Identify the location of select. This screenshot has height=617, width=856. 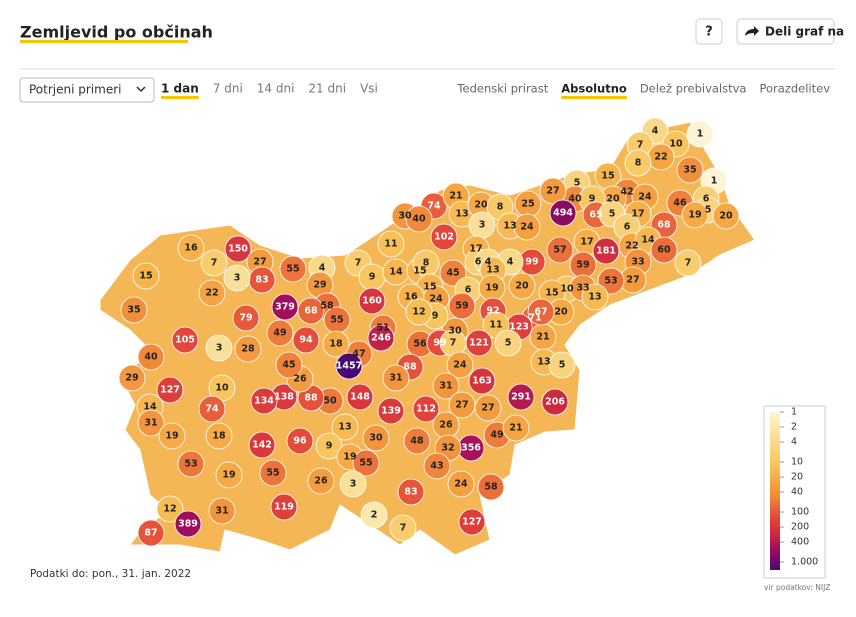
(87, 90).